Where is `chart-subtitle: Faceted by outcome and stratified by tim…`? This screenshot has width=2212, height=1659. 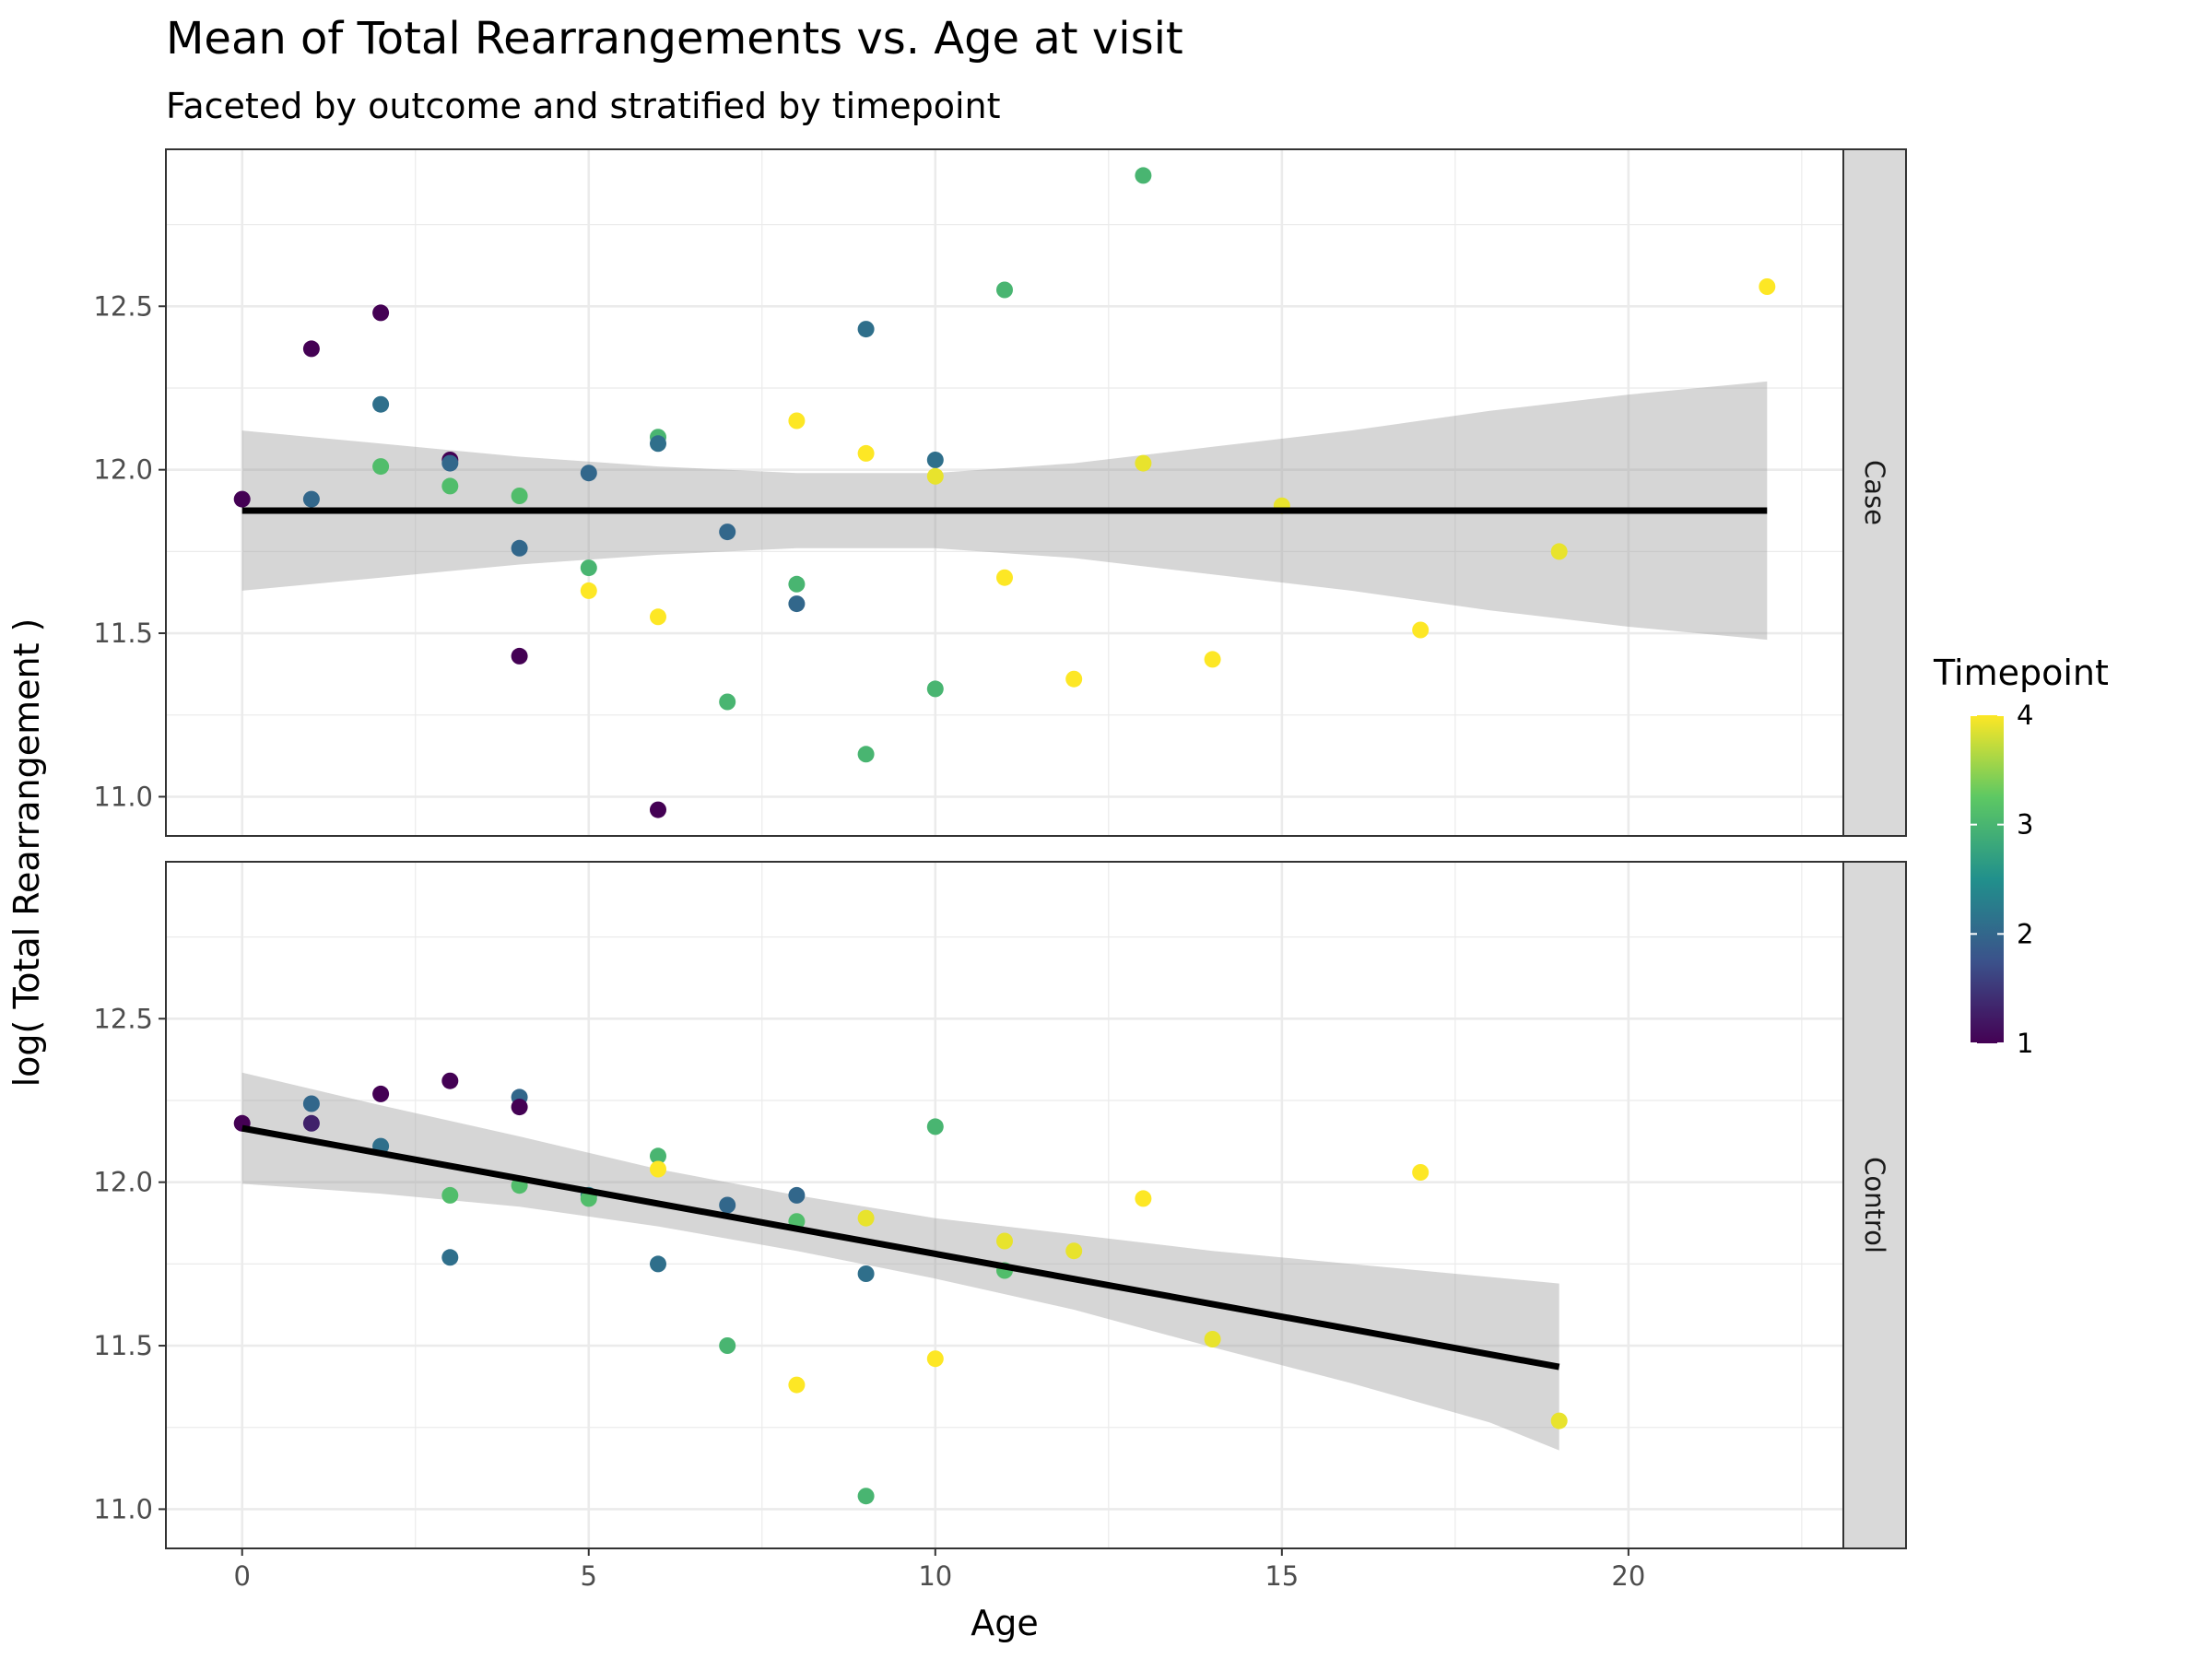
chart-subtitle: Faceted by outcome and stratified by tim… is located at coordinates (583, 106).